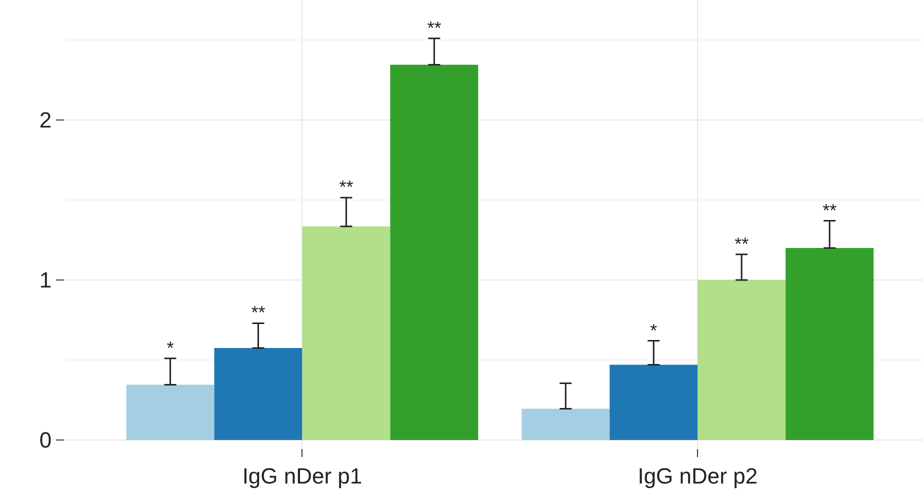 This screenshot has width=923, height=503. What do you see at coordinates (45, 280) in the screenshot?
I see `y-tick-label: 1` at bounding box center [45, 280].